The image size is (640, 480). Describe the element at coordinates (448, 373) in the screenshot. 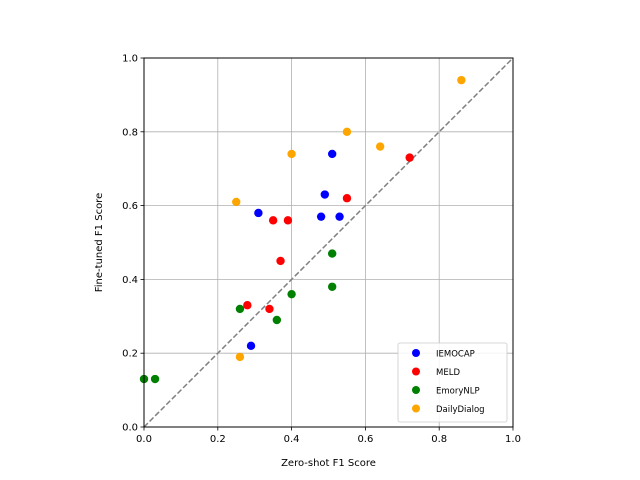

I see `legend-label-meld: MELD` at that location.